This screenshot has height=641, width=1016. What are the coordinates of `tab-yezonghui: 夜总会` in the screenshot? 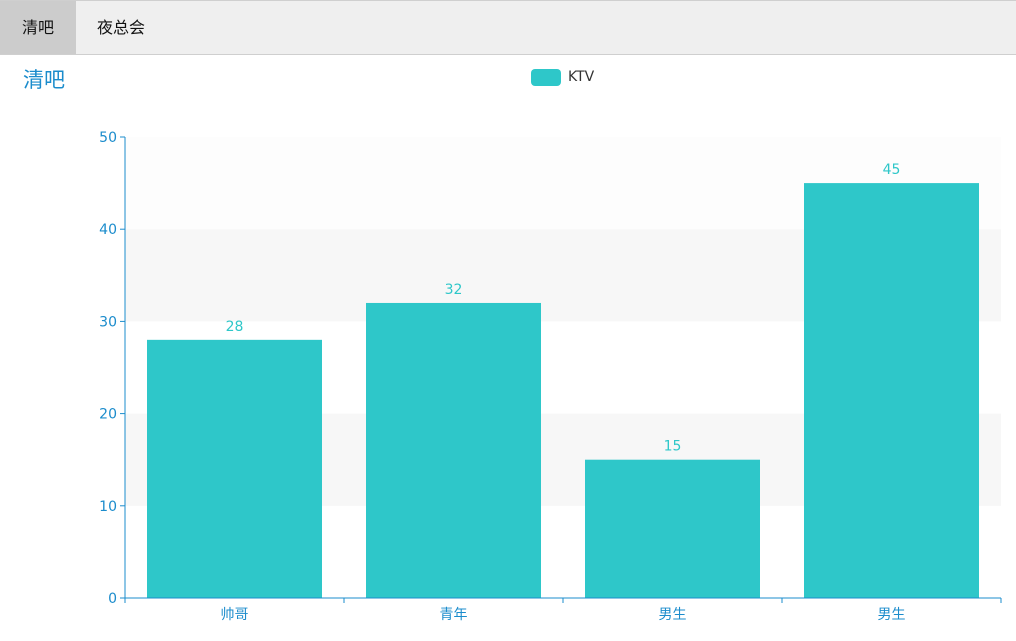 It's located at (120, 27).